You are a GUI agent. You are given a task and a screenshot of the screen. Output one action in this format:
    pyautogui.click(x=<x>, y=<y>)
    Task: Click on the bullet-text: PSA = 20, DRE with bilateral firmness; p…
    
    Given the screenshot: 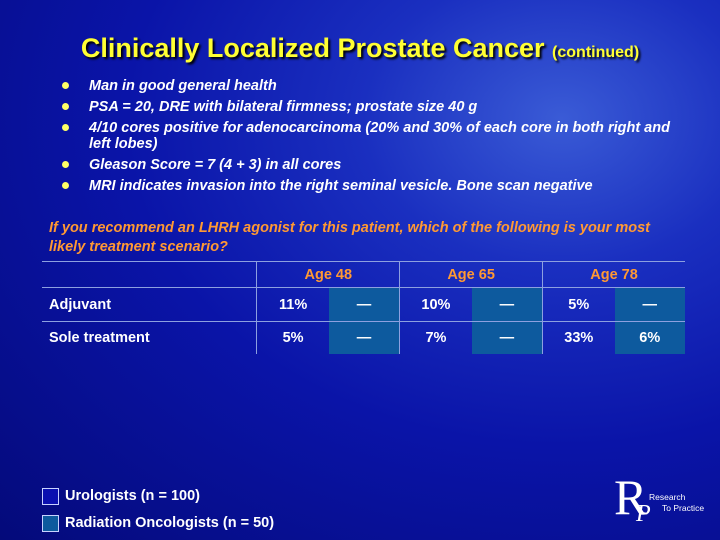 What is the action you would take?
    pyautogui.click(x=283, y=107)
    